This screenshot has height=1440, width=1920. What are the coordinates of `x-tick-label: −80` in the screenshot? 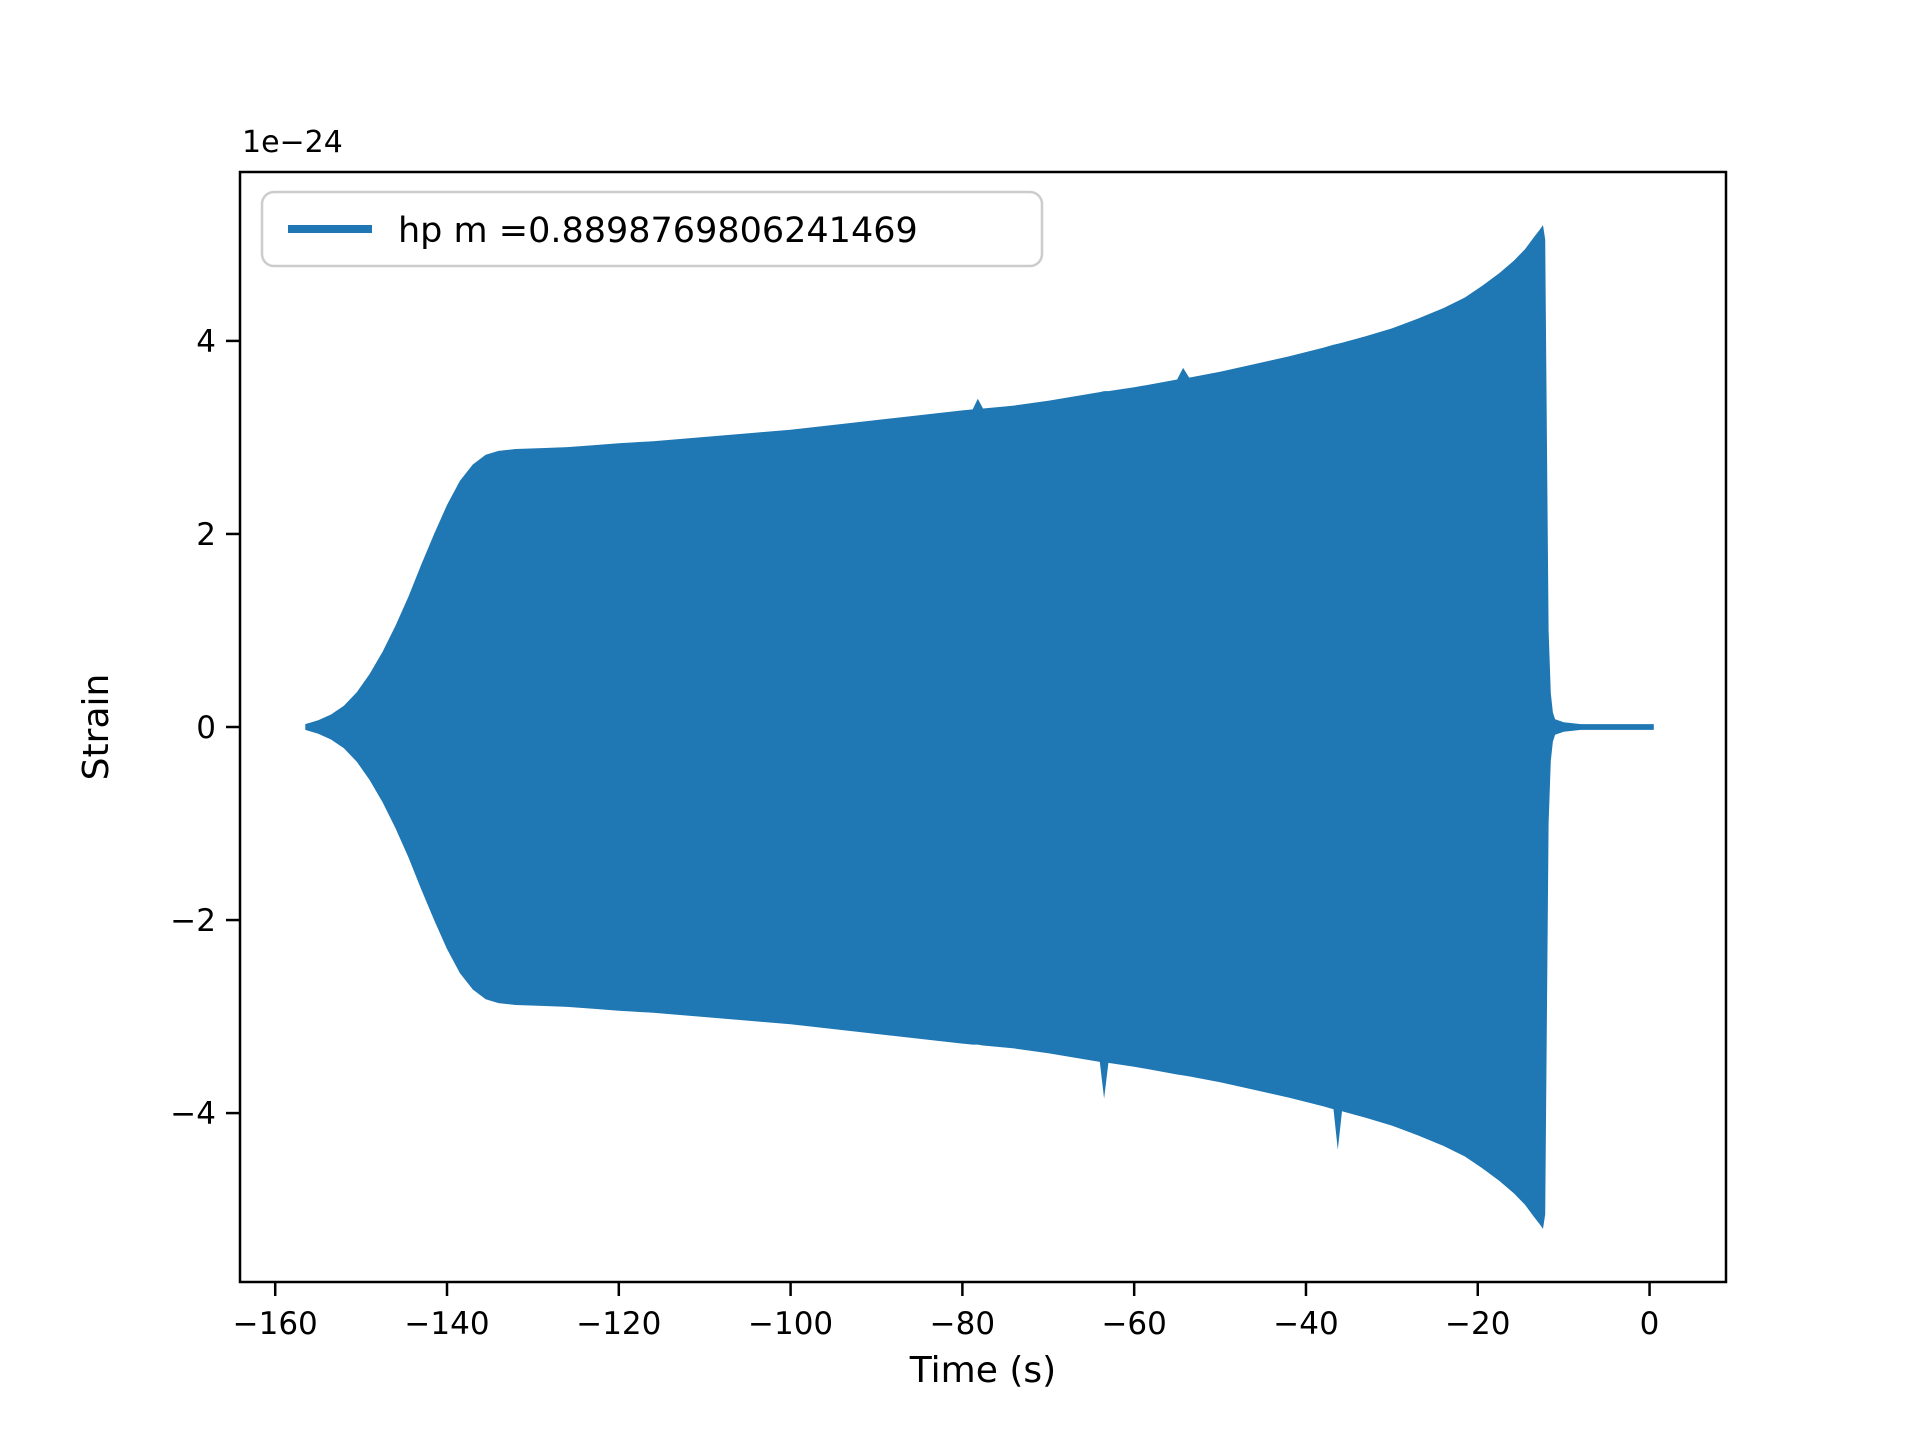 It's located at (962, 1324).